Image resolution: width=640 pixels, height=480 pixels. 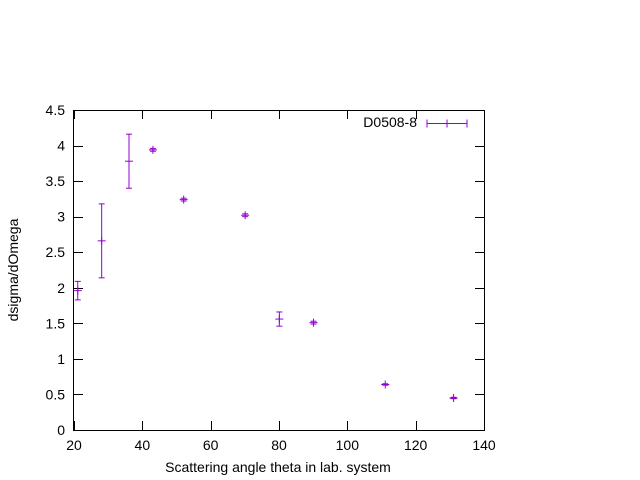 I want to click on x-tick-label: 120, so click(x=416, y=445).